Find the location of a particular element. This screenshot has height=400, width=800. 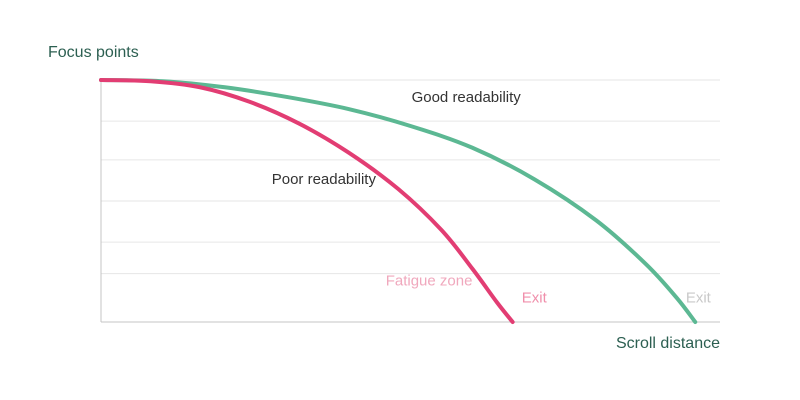

poor-label: Poor readability is located at coordinates (324, 179).